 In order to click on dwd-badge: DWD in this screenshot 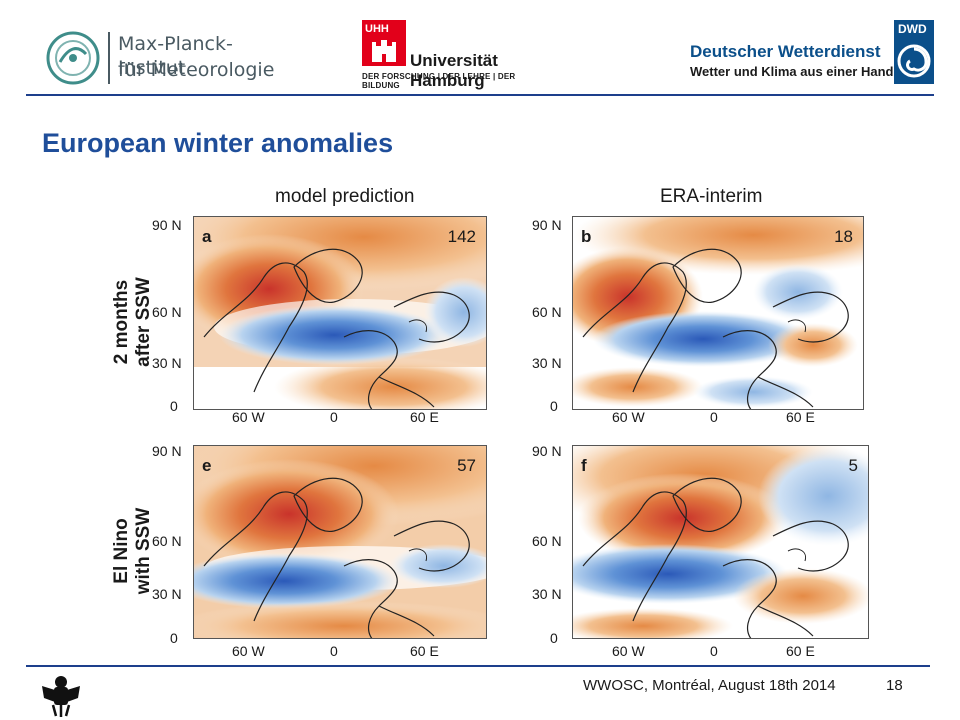, I will do `click(914, 52)`.